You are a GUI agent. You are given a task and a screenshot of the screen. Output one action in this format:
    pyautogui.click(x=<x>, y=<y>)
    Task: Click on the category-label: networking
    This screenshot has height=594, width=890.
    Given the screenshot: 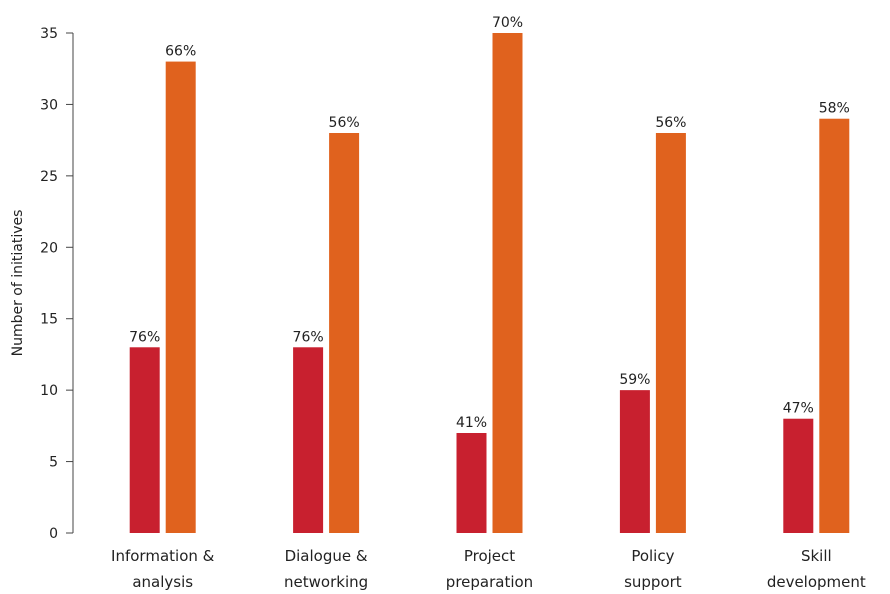 What is the action you would take?
    pyautogui.click(x=326, y=582)
    